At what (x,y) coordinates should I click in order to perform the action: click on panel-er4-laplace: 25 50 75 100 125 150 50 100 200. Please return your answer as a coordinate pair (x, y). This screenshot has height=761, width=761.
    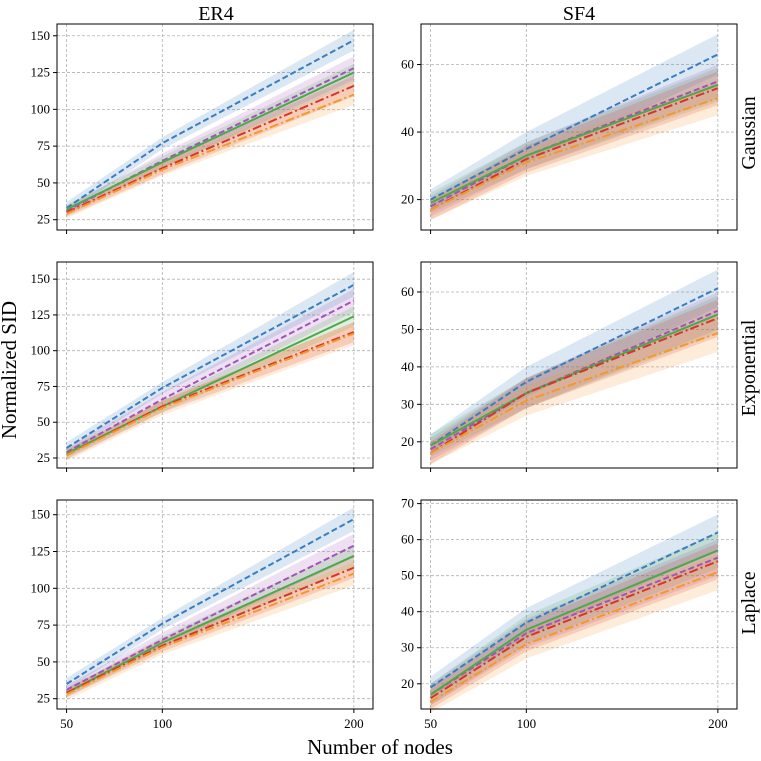
    Looking at the image, I should click on (202, 615).